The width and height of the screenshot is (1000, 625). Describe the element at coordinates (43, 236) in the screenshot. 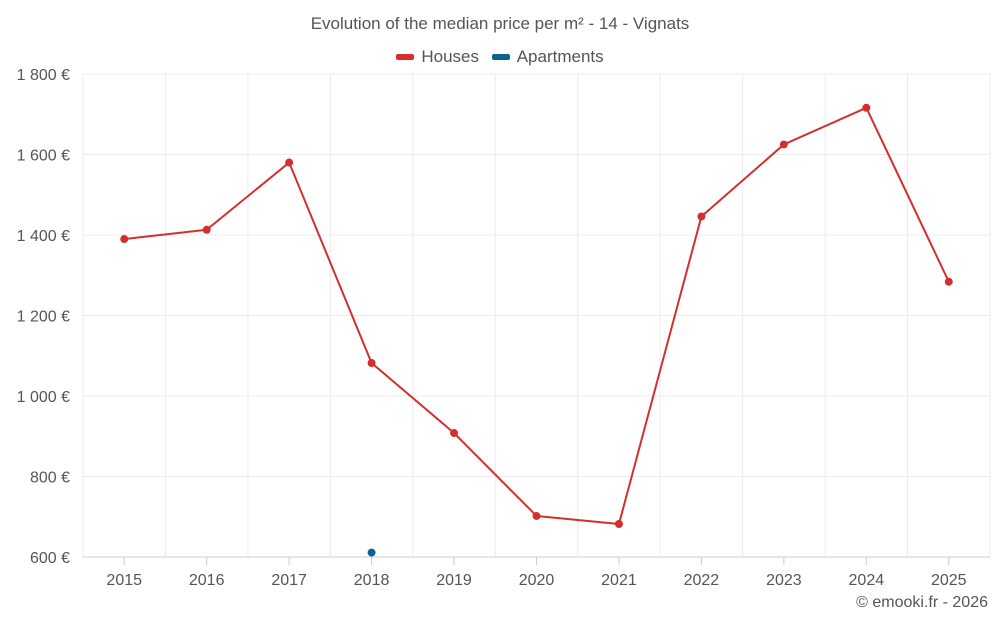

I see `y-tick-label: 1 400 €` at that location.